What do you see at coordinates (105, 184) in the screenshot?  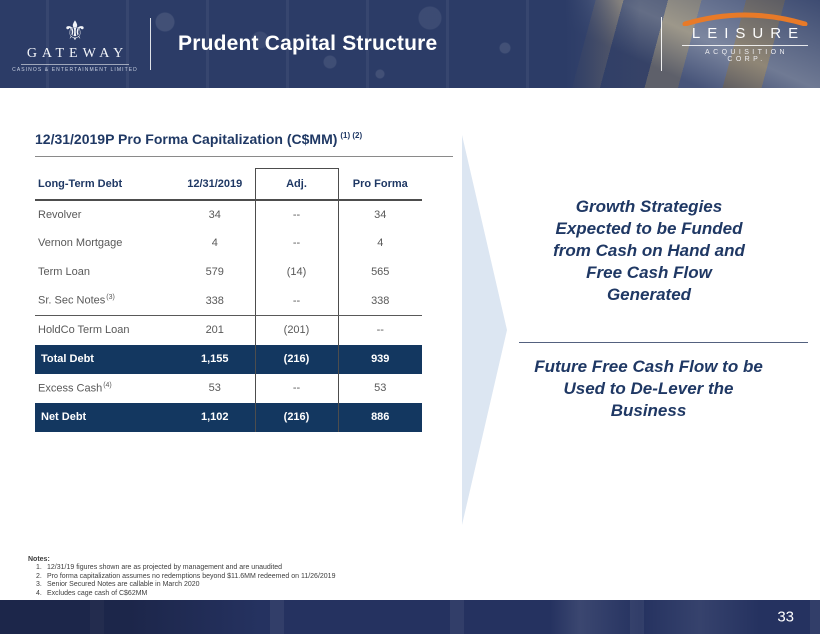 I see `column-header-long-term-debt: Long-Term Debt` at bounding box center [105, 184].